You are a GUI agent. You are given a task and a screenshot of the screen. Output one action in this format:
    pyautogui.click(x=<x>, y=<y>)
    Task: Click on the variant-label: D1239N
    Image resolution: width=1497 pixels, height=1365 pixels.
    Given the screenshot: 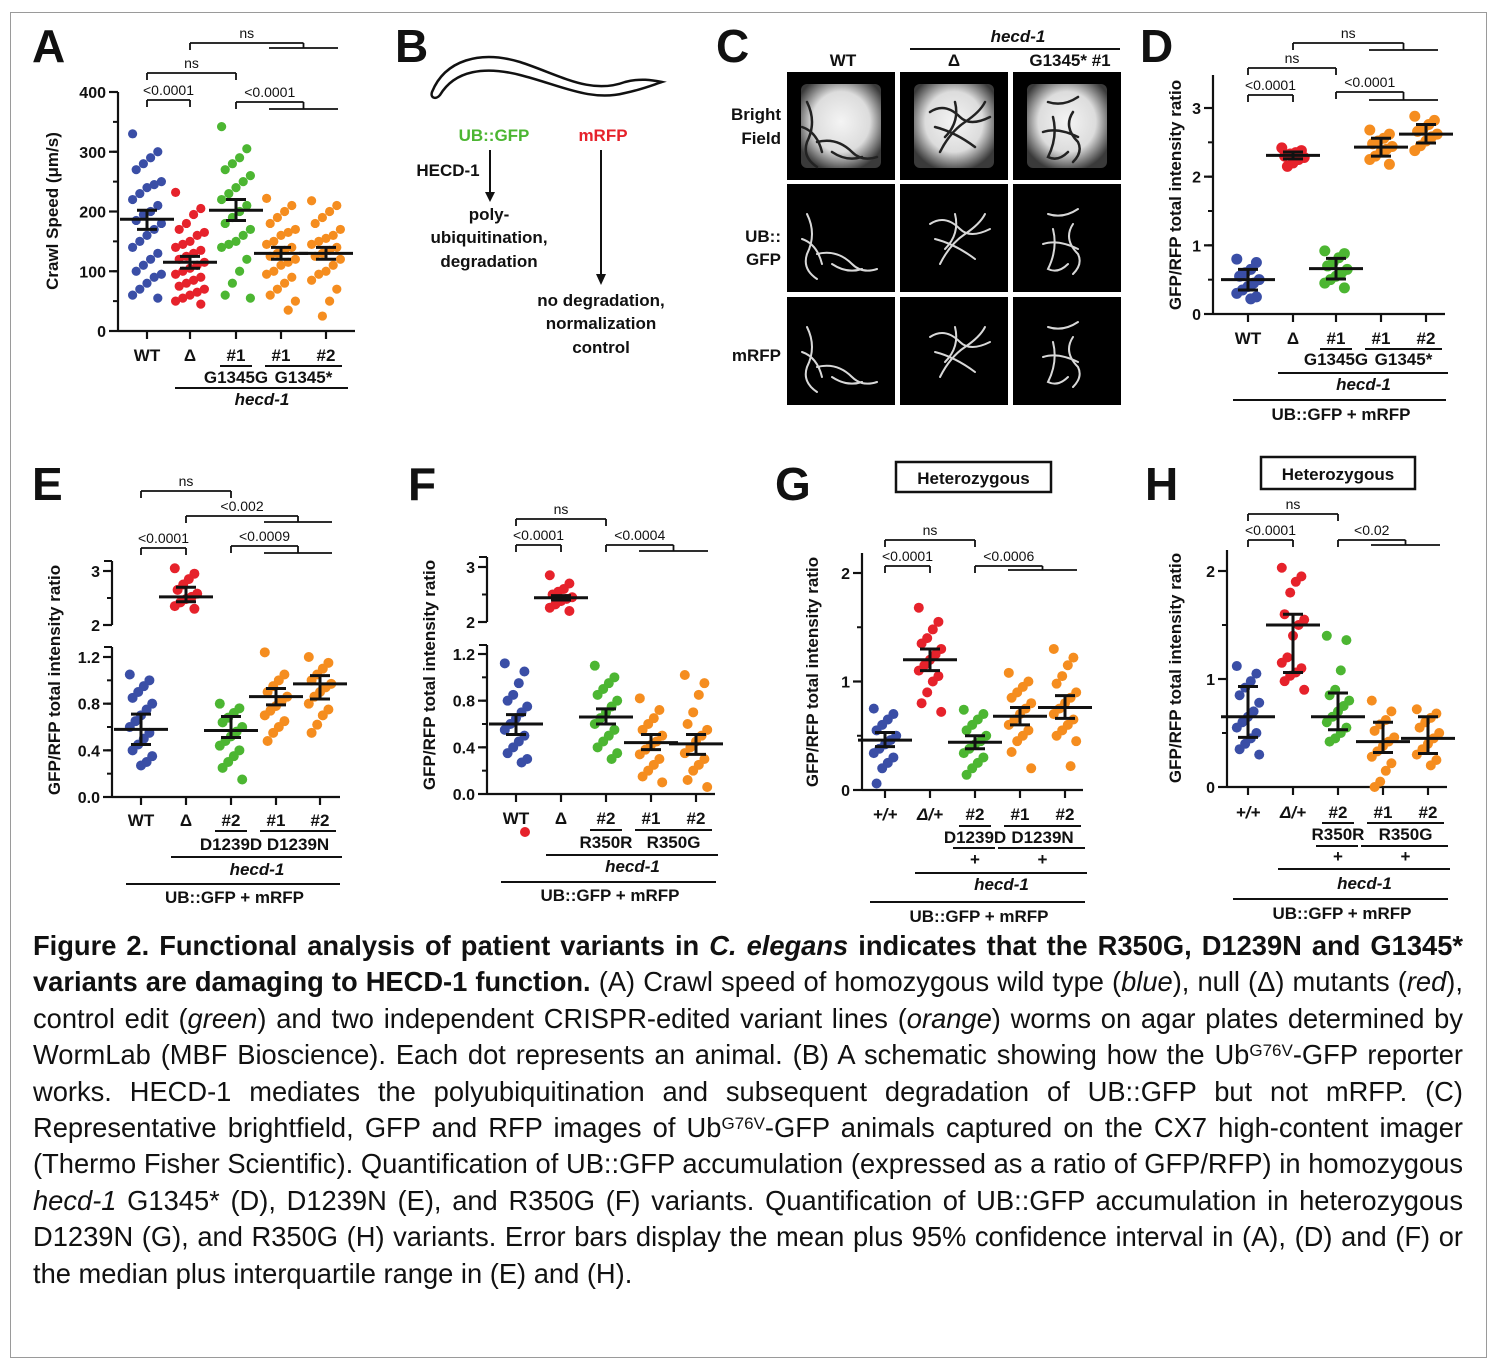 What is the action you would take?
    pyautogui.click(x=1042, y=837)
    